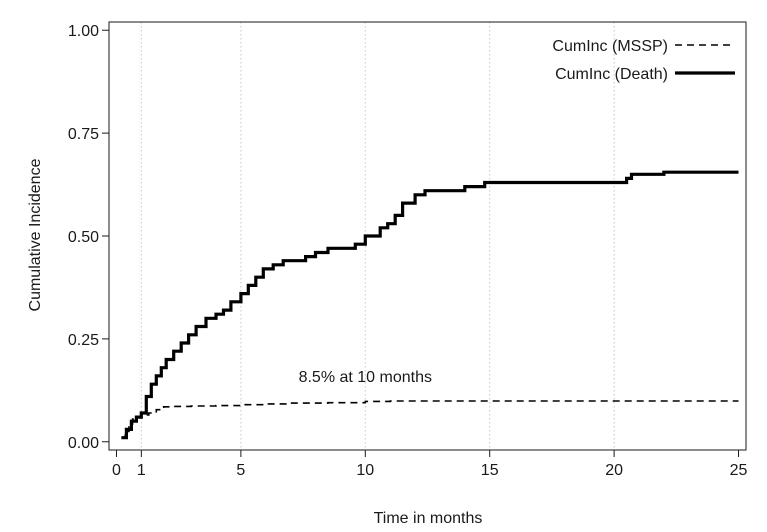 This screenshot has height=532, width=767. What do you see at coordinates (83, 340) in the screenshot?
I see `y-tick-label: 0.25` at bounding box center [83, 340].